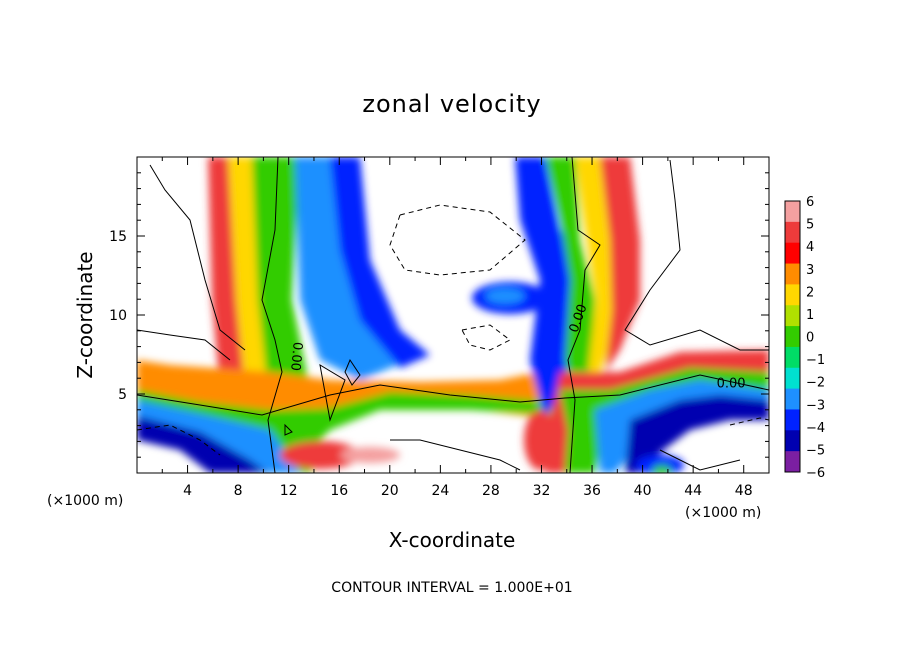 This screenshot has height=654, width=904. I want to click on colorbar-tick-label: 3, so click(810, 270).